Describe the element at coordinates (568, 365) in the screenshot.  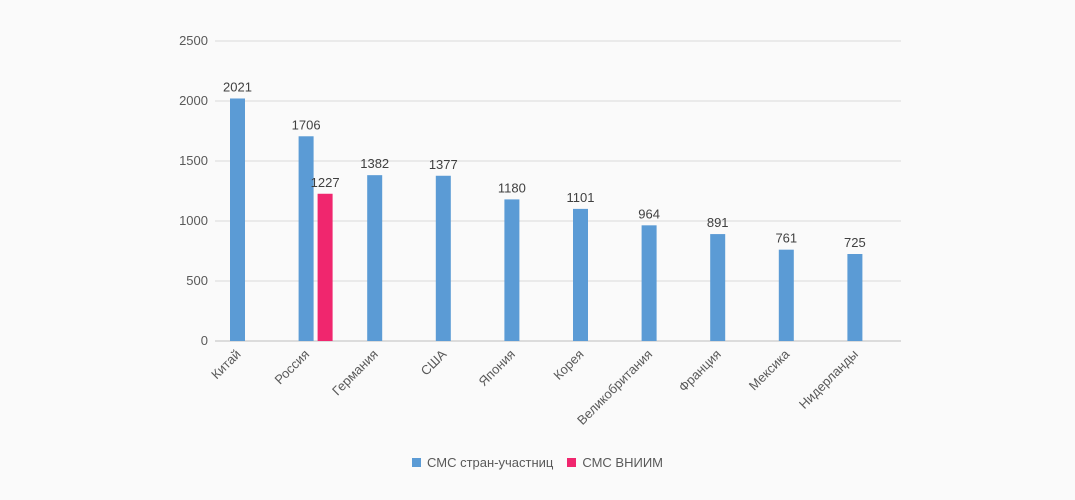
I see `x-tick-label: Корея` at that location.